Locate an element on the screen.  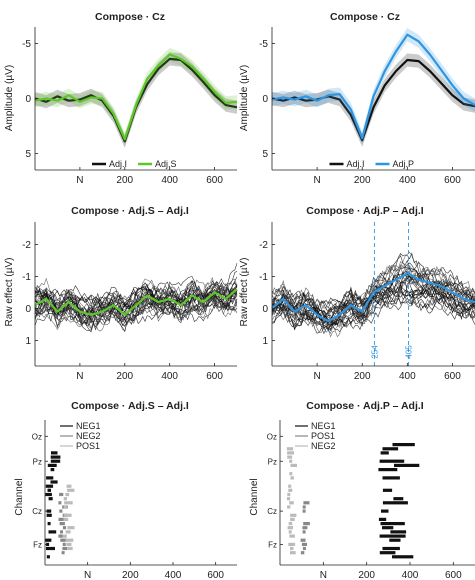
ylabel-p6: Channel is located at coordinates (254, 496).